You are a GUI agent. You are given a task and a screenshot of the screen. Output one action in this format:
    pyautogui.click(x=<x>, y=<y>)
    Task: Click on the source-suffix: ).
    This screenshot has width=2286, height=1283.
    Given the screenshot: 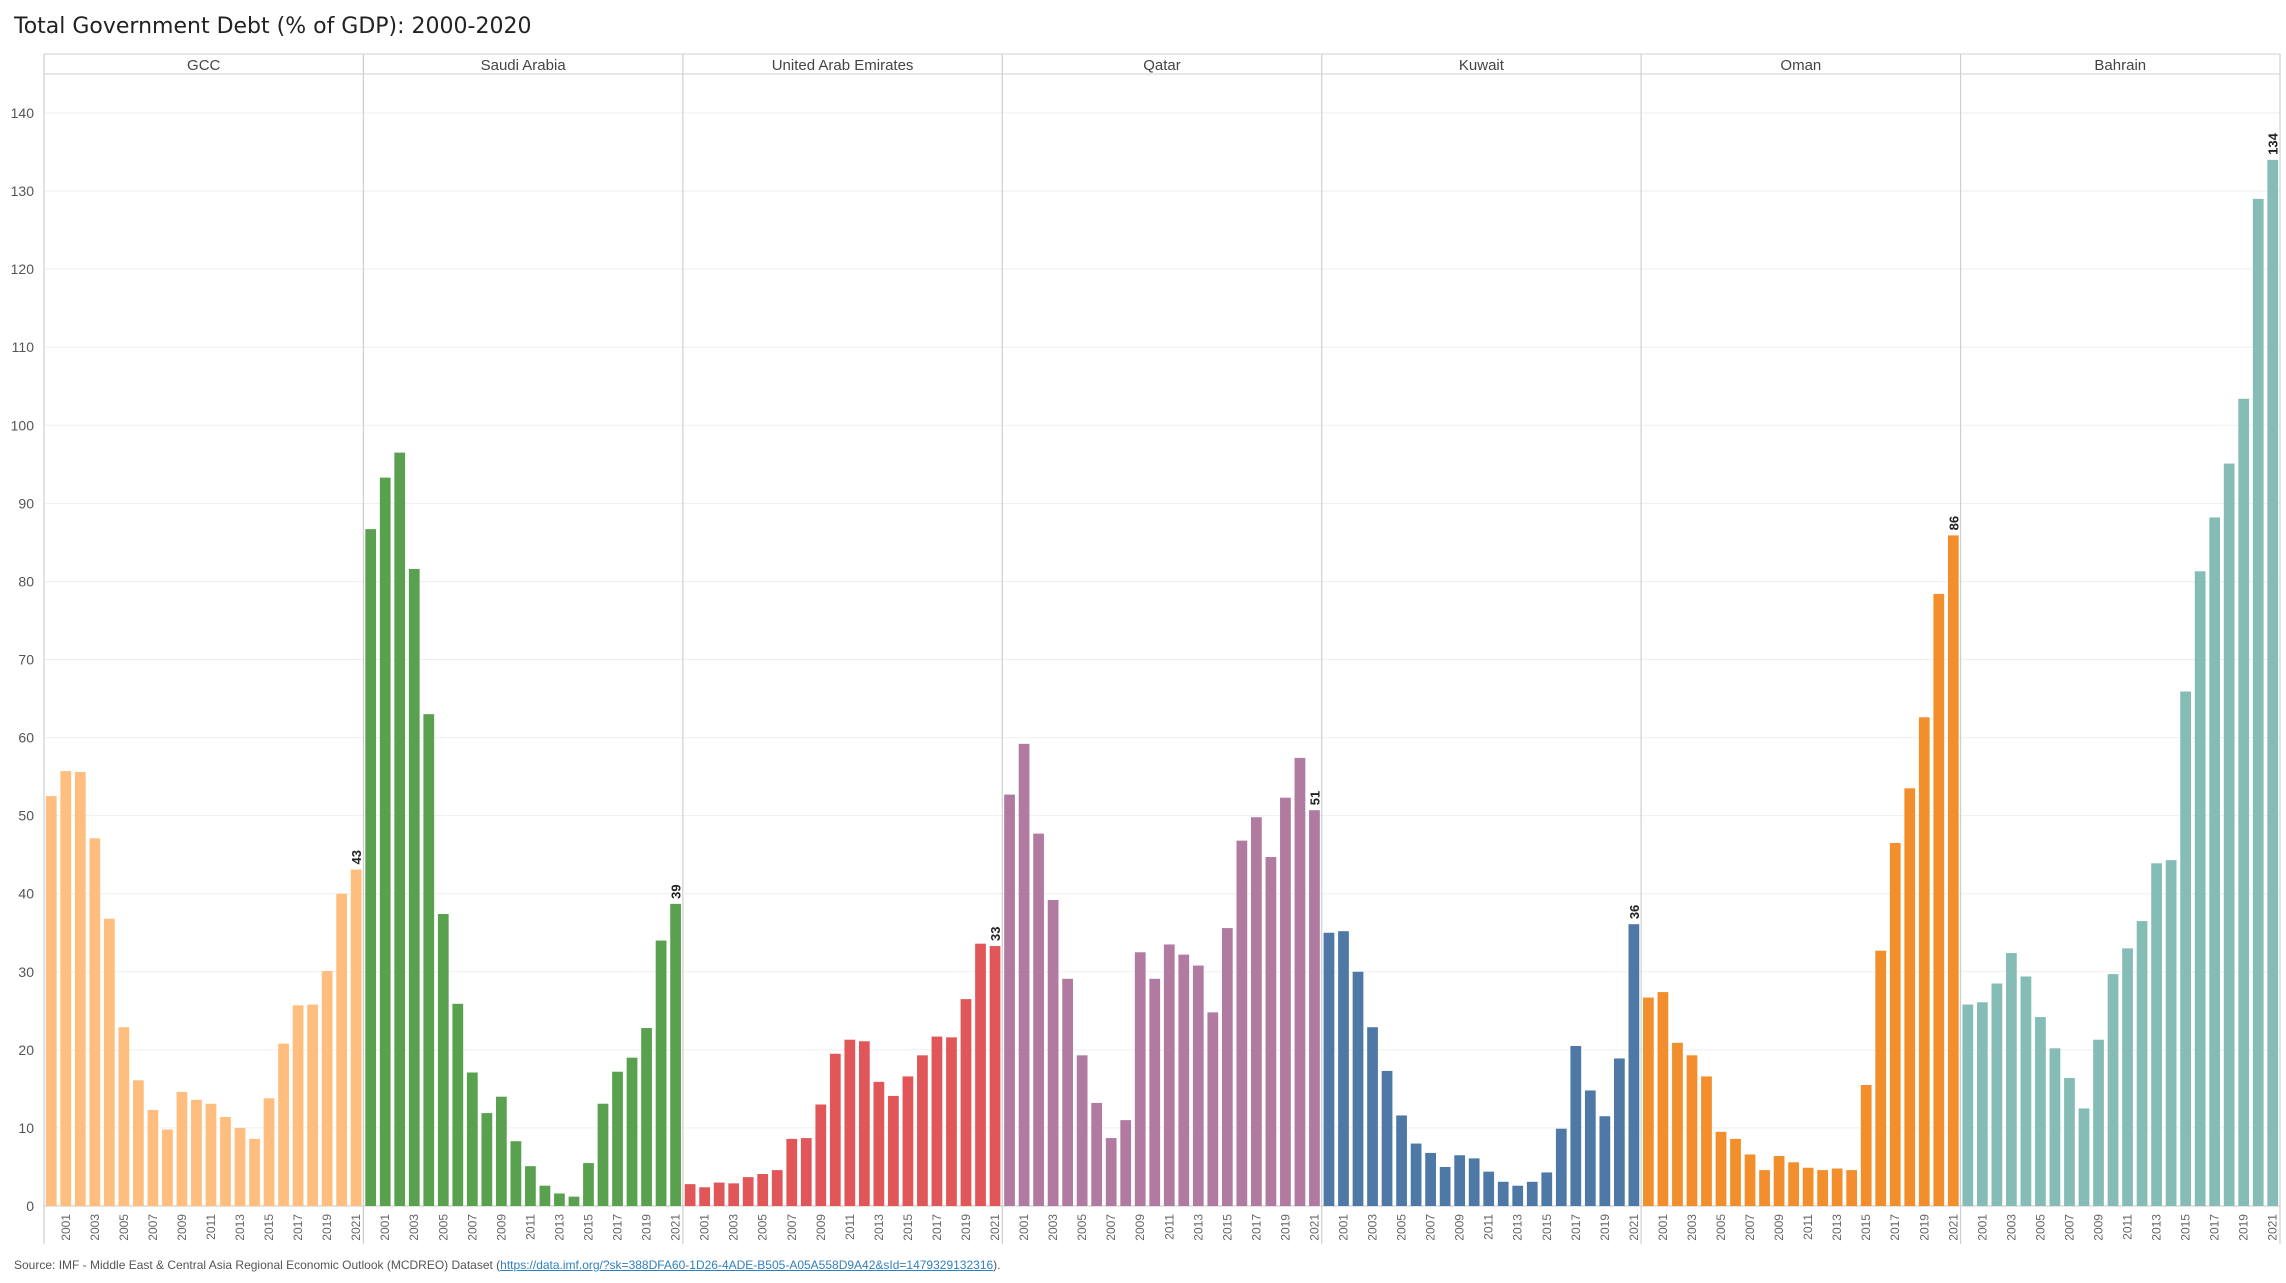 What is the action you would take?
    pyautogui.click(x=997, y=1265)
    